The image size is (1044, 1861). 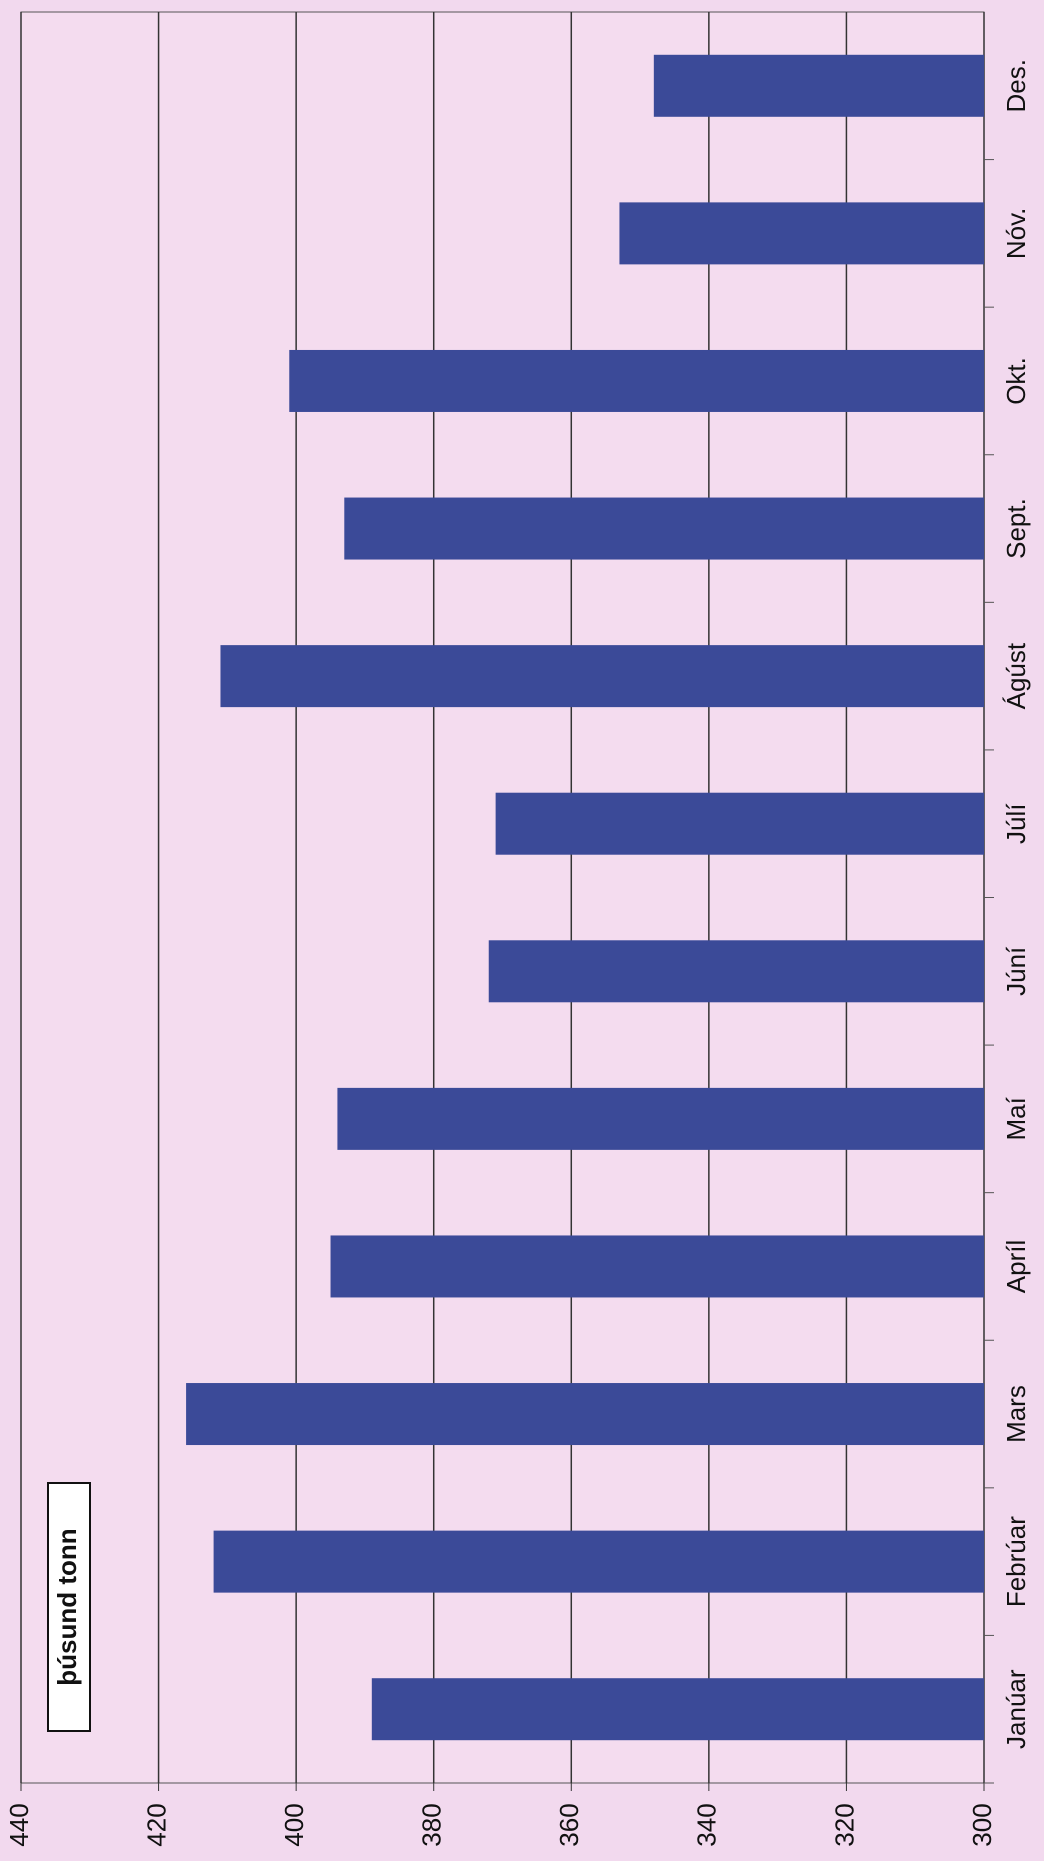 What do you see at coordinates (1016, 1118) in the screenshot?
I see `x-tick-label: Maí` at bounding box center [1016, 1118].